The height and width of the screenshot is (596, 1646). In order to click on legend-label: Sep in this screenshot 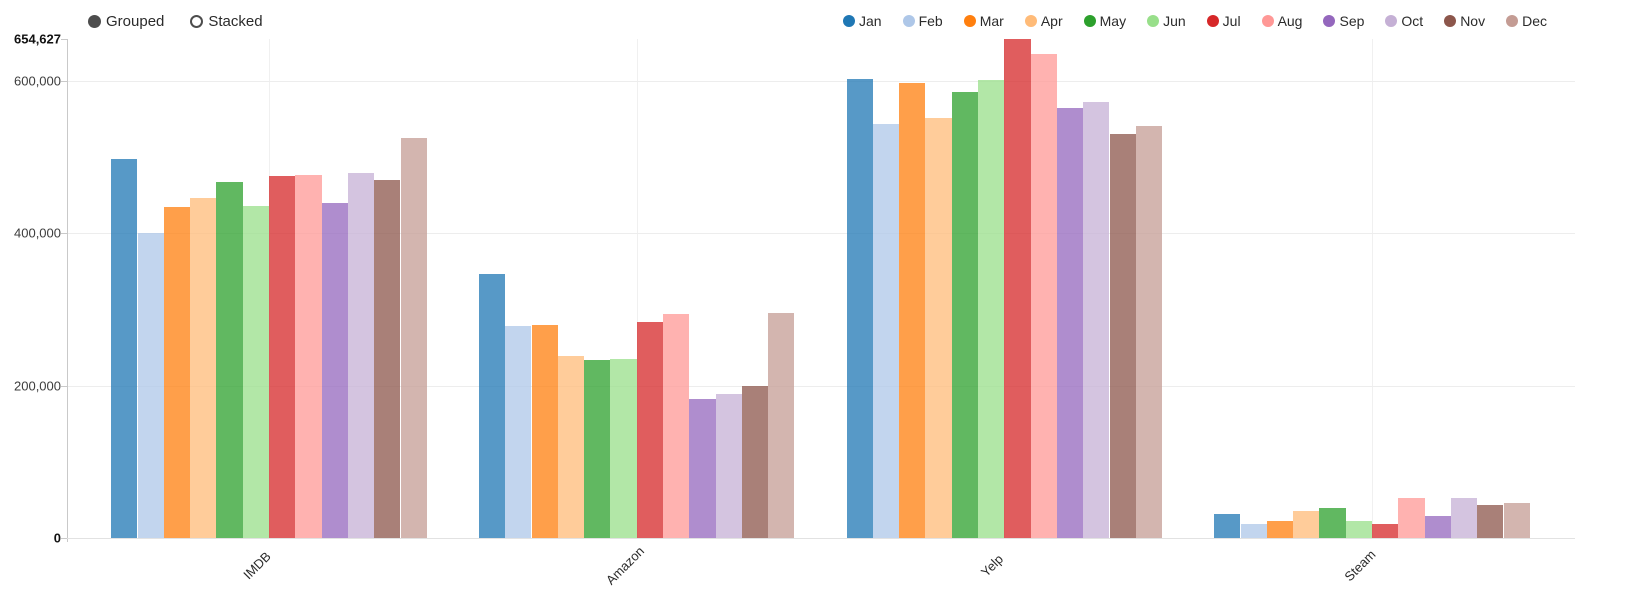, I will do `click(1352, 21)`.